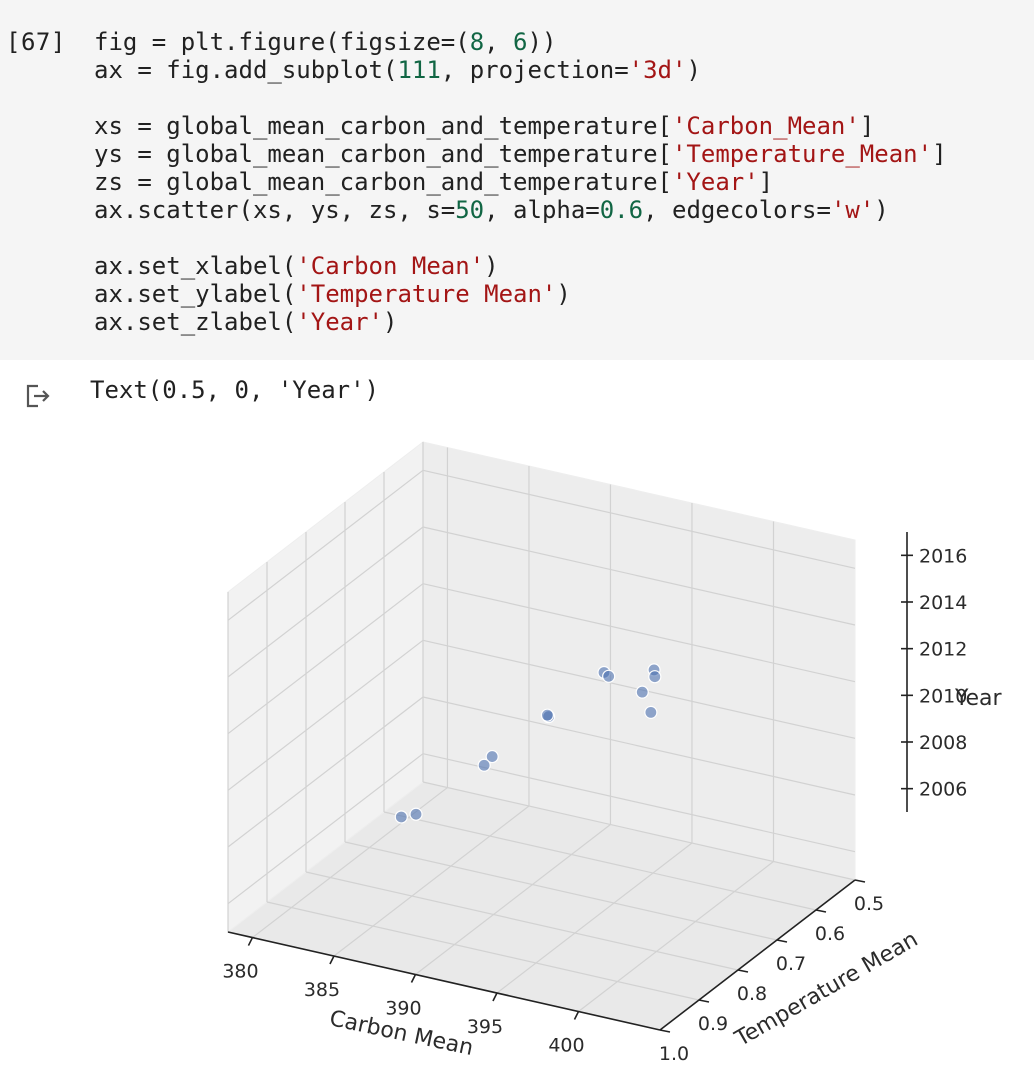 This screenshot has height=1092, width=1034. What do you see at coordinates (485, 1027) in the screenshot?
I see `x-tick-label: 395` at bounding box center [485, 1027].